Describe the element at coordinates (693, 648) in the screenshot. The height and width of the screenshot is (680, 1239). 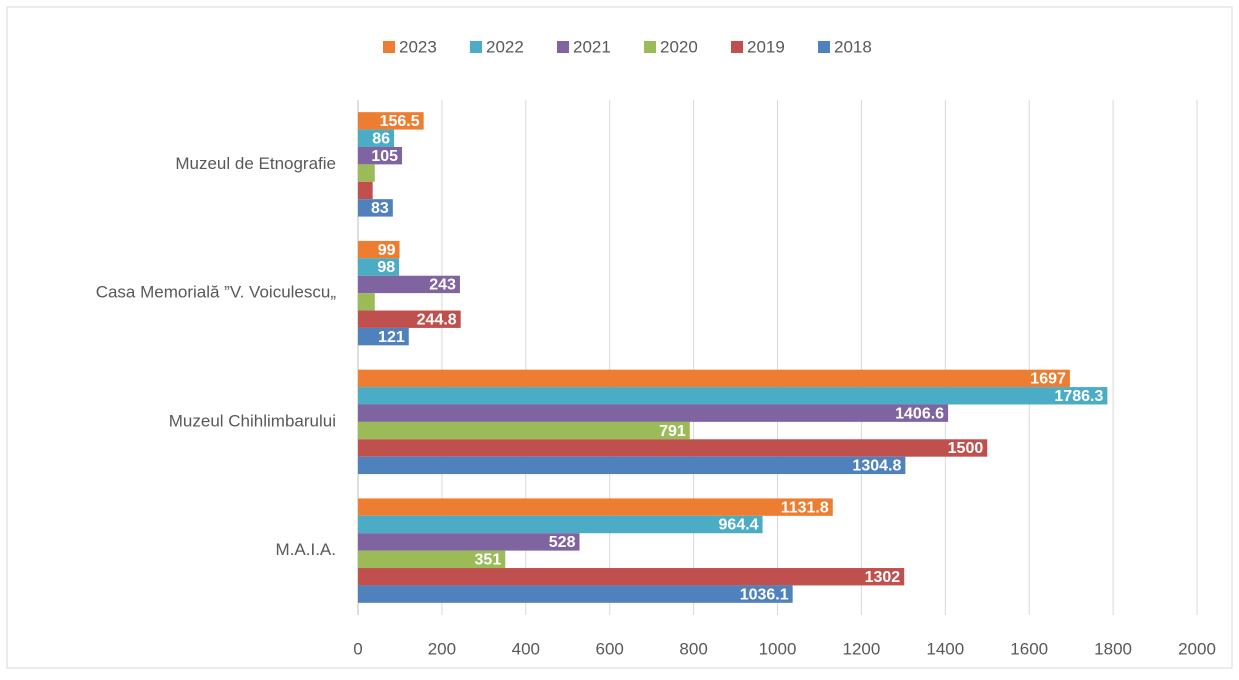
I see `x-tick-label: 800` at that location.